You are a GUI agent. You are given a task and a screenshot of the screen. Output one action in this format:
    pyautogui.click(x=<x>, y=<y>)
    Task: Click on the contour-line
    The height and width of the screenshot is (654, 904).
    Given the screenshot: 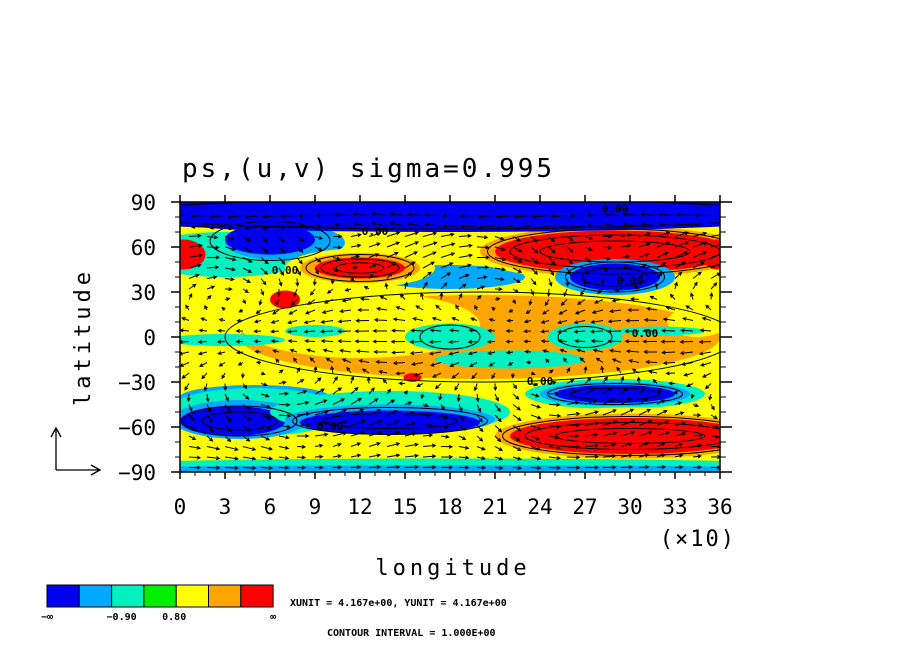 What is the action you would take?
    pyautogui.click(x=360, y=268)
    